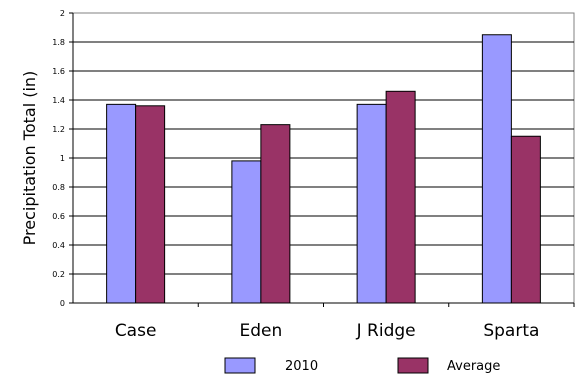 The height and width of the screenshot is (375, 579). What do you see at coordinates (525, 219) in the screenshot?
I see `bar-average-sparta` at bounding box center [525, 219].